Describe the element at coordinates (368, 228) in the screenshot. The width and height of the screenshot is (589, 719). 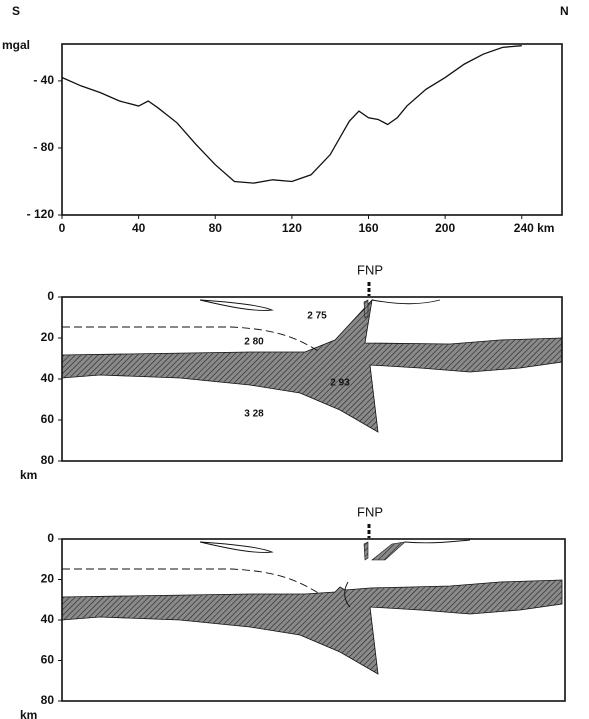
I see `x-tick-label: 160` at that location.